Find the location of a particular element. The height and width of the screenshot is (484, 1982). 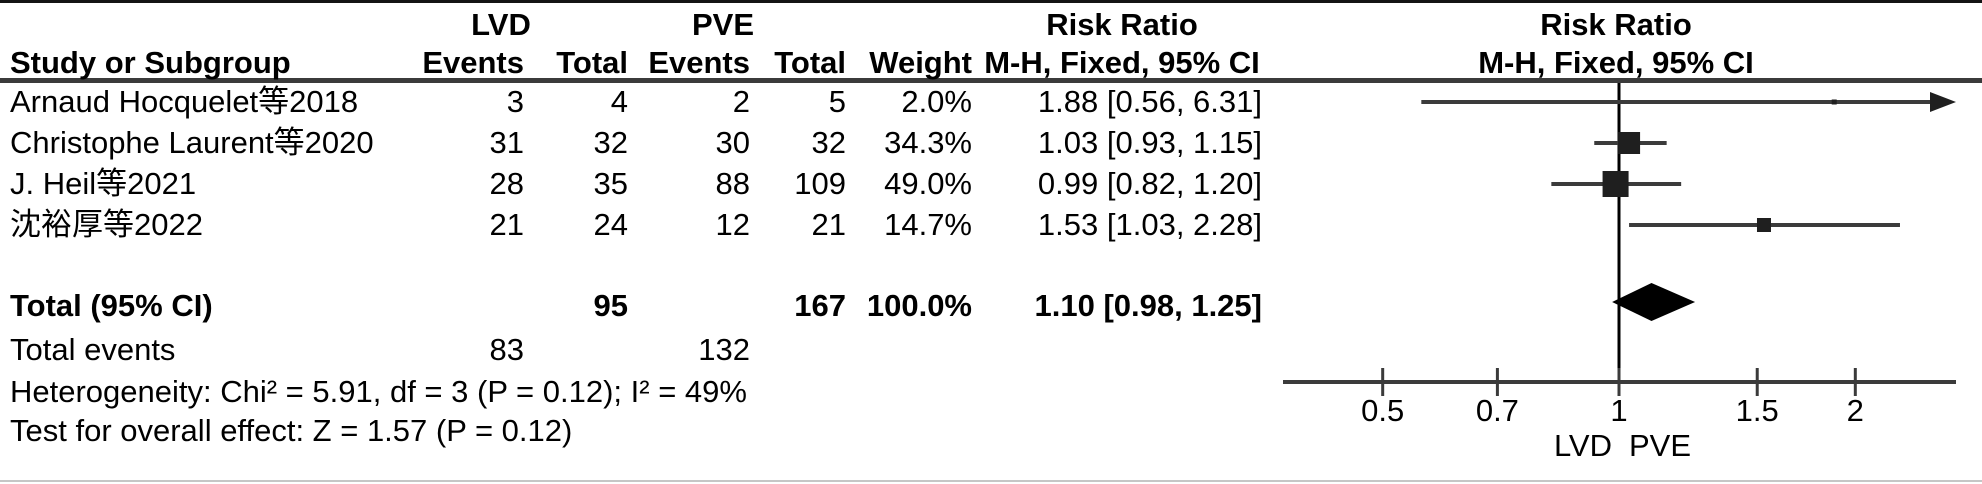

group-title-lvd: LVD is located at coordinates (501, 24).